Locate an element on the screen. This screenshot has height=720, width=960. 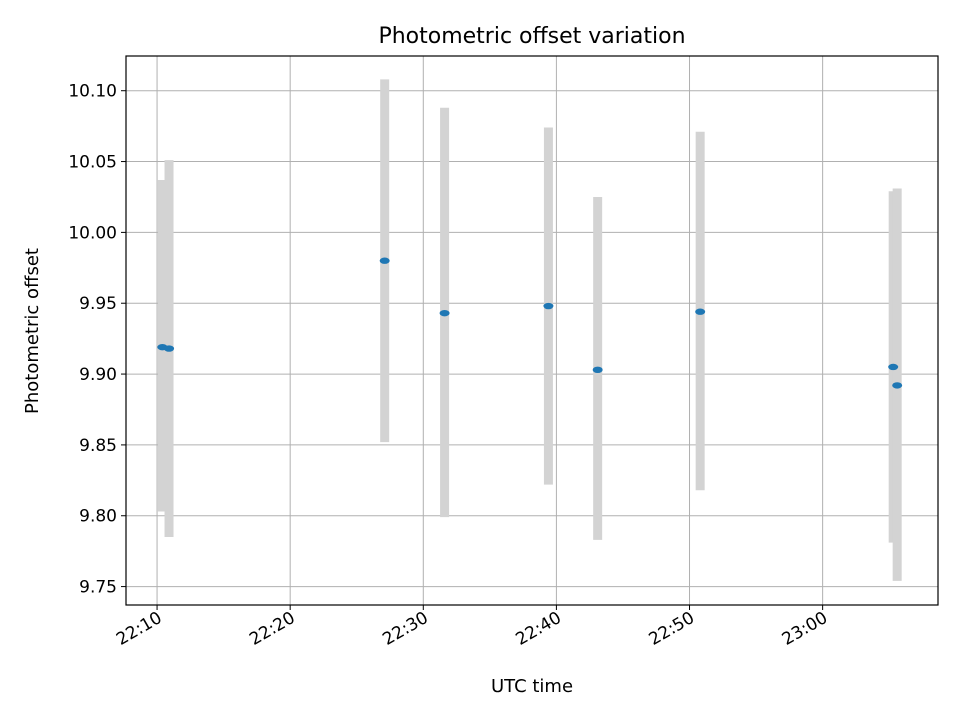
y-axis-label: Photometric offset is located at coordinates (32, 331).